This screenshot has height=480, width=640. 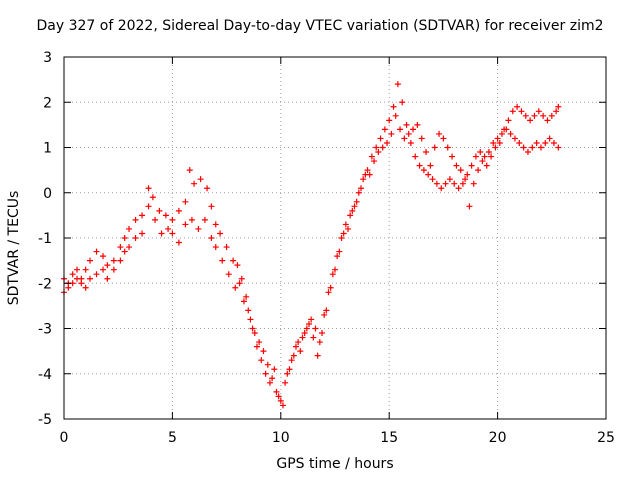 I want to click on x-tick-label: 10, so click(x=281, y=438).